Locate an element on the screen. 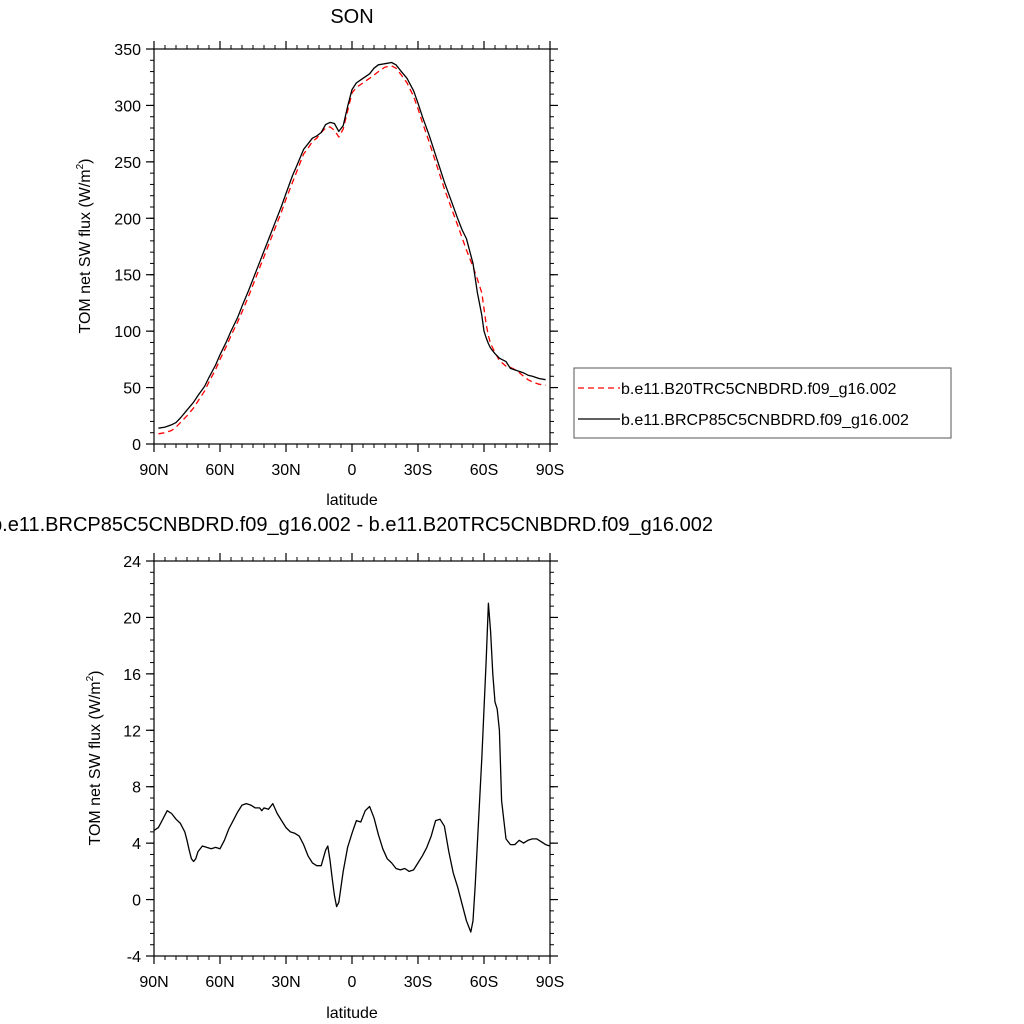 The image size is (1024, 1024). legend-box is located at coordinates (762, 403).